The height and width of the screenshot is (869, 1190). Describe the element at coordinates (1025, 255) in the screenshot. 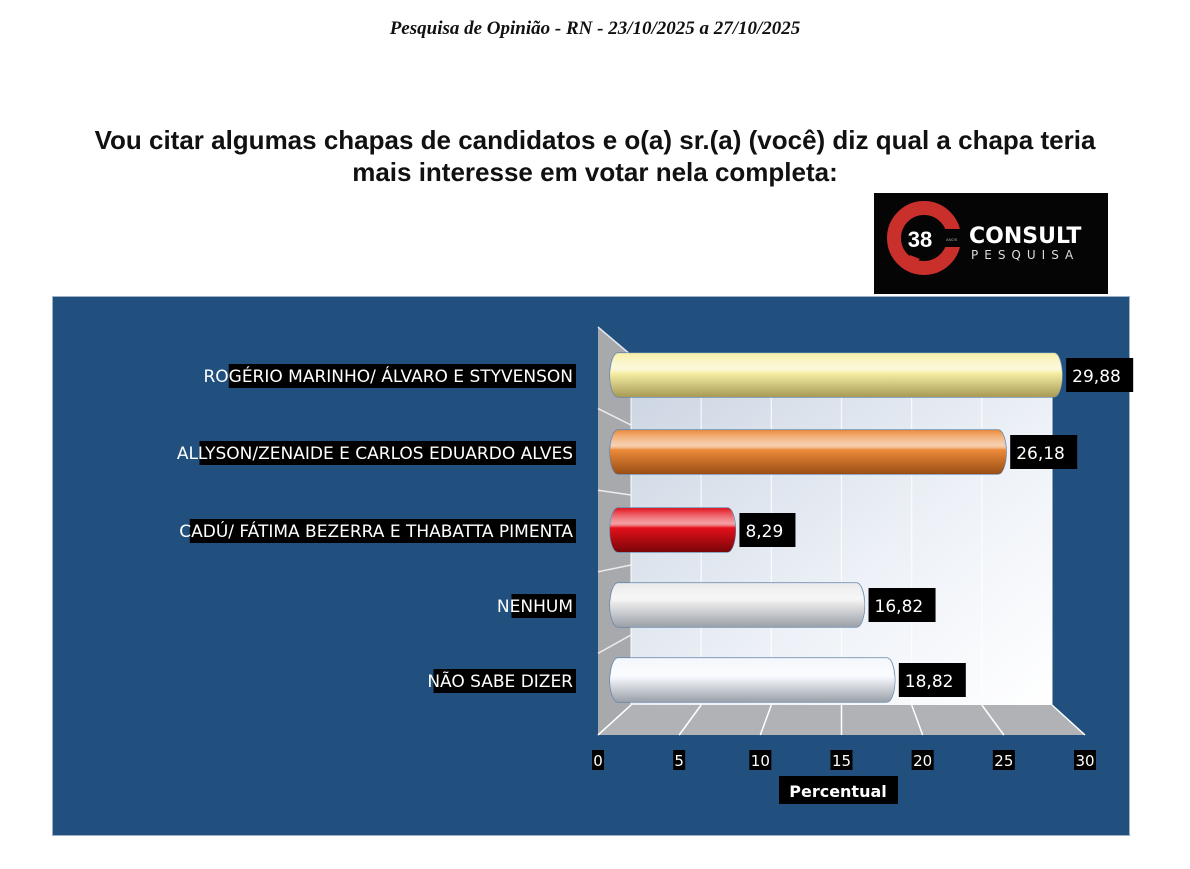

I see `svg-text: PESQUISA` at that location.